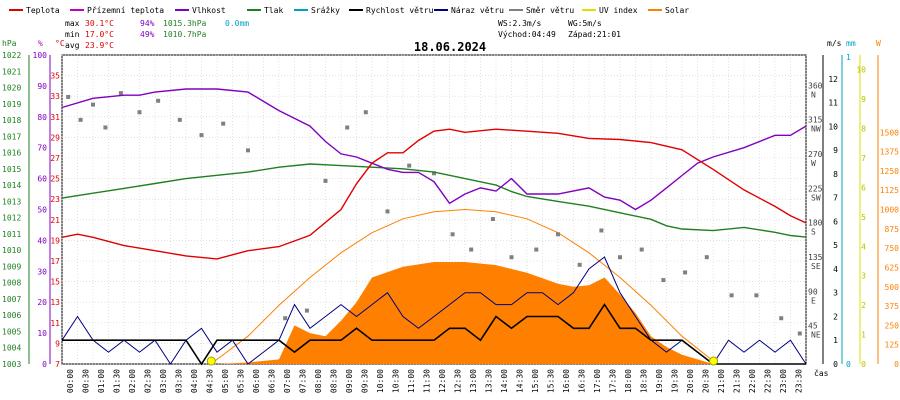  What do you see at coordinates (835, 269) in the screenshot?
I see `axis-ms-tick: 4` at bounding box center [835, 269].